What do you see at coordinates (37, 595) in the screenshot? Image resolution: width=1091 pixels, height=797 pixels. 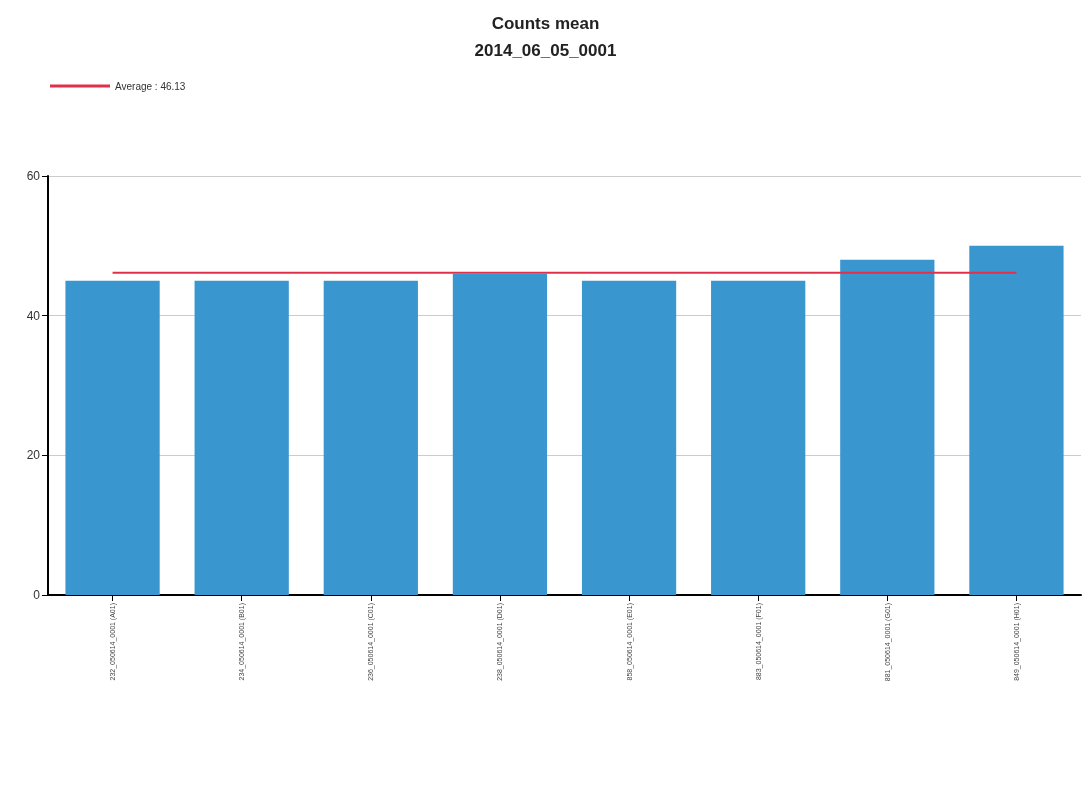 I see `y-tick-label: 0` at bounding box center [37, 595].